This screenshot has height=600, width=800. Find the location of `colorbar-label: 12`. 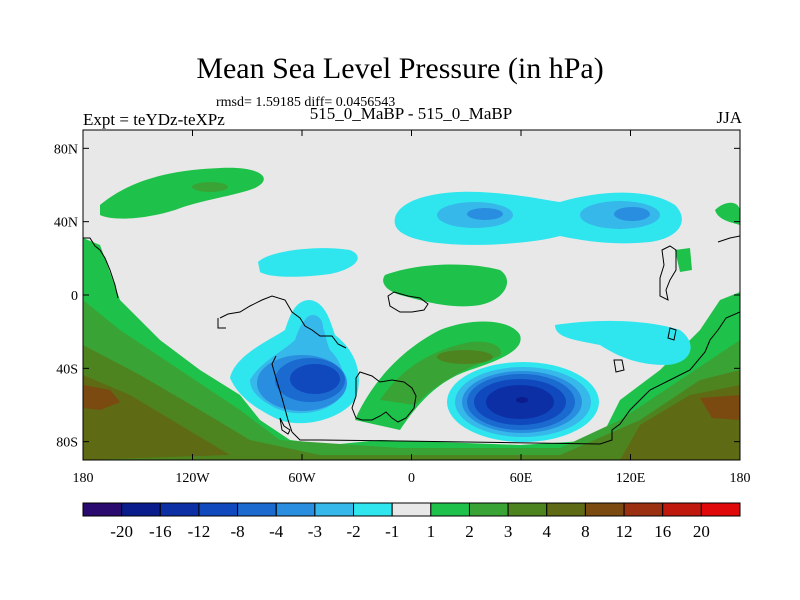

colorbar-label: 12 is located at coordinates (624, 531).